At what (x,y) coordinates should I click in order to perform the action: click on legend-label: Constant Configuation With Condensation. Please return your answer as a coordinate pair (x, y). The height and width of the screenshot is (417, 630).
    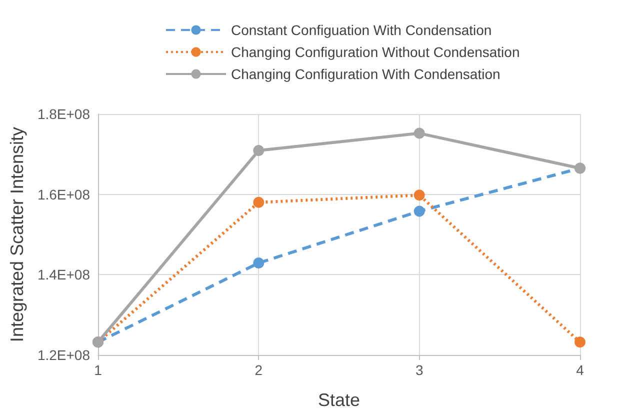
    Looking at the image, I should click on (361, 30).